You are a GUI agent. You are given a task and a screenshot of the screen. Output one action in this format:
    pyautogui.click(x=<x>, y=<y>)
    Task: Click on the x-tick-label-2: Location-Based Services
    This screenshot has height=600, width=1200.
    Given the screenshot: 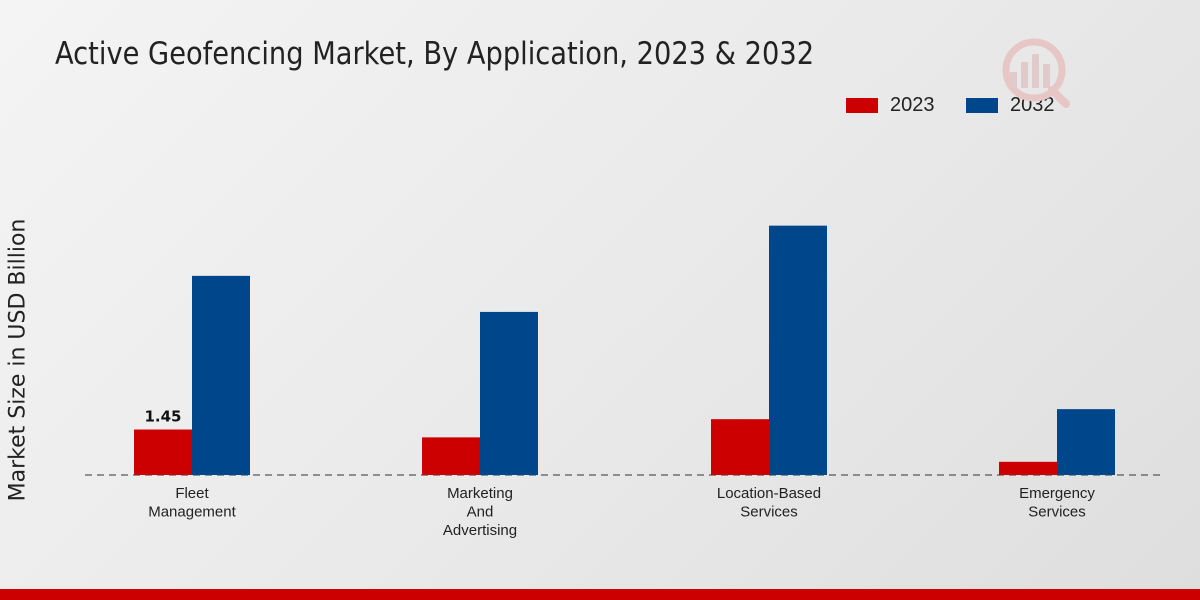 What is the action you would take?
    pyautogui.click(x=769, y=503)
    